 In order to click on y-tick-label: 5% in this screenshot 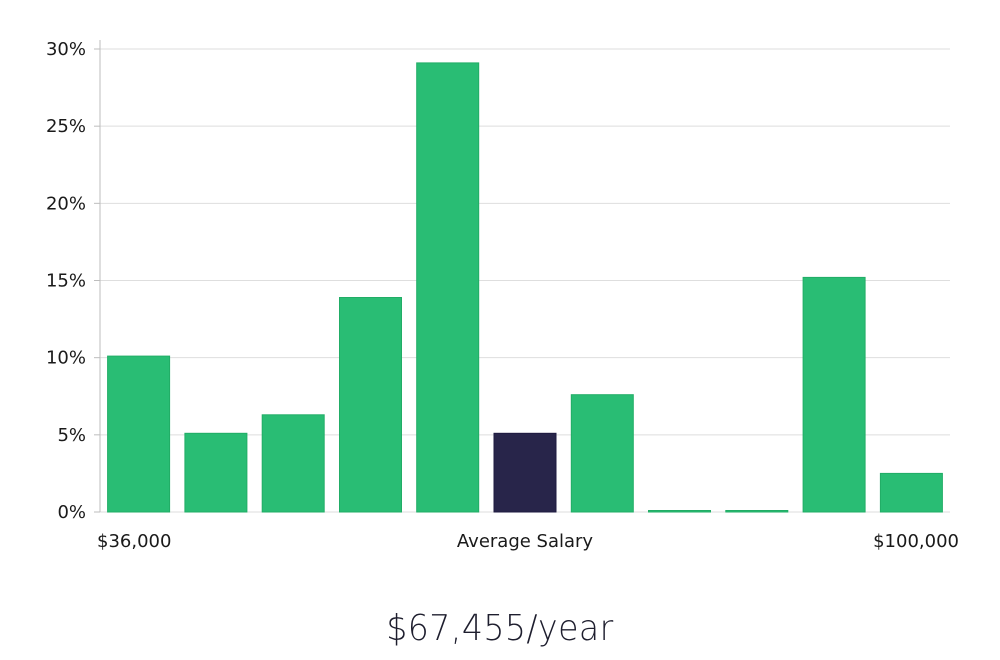, I will do `click(71, 435)`.